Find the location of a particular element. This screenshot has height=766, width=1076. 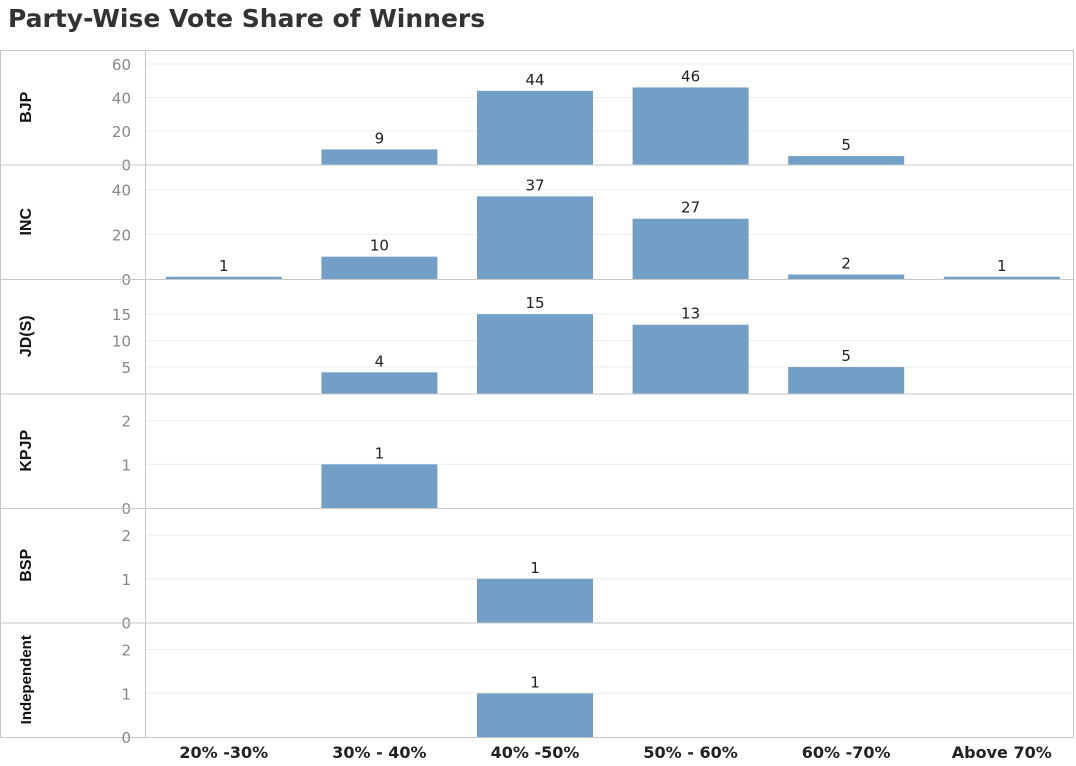

x-tick-label: Above 70% is located at coordinates (1002, 752).